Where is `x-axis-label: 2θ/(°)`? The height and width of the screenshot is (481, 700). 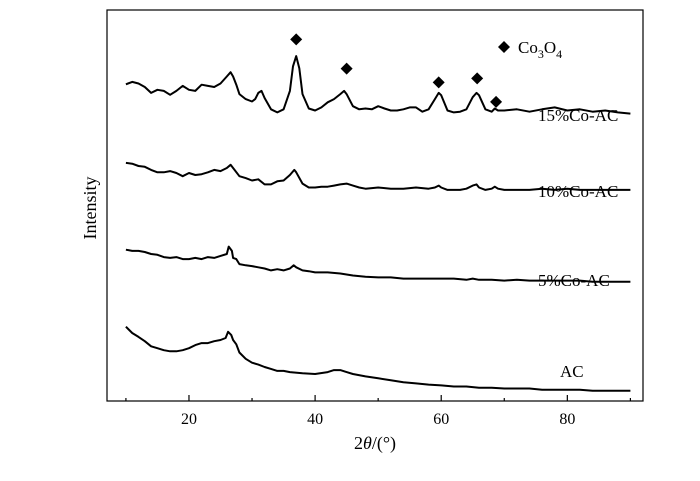 x-axis-label: 2θ/(°) is located at coordinates (375, 443).